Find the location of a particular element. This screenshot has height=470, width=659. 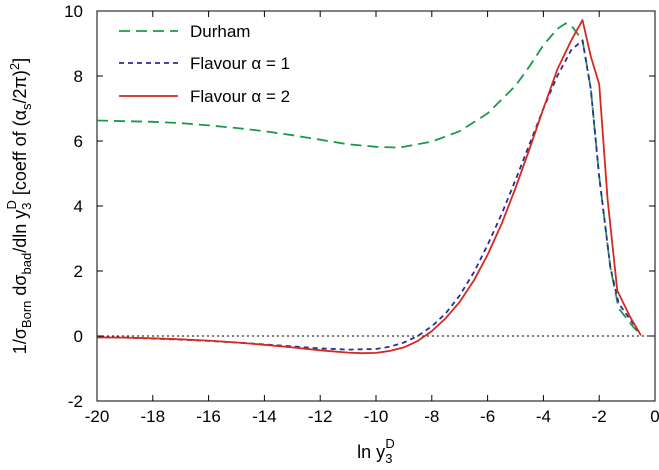

x-tick-label: -12 is located at coordinates (320, 416).